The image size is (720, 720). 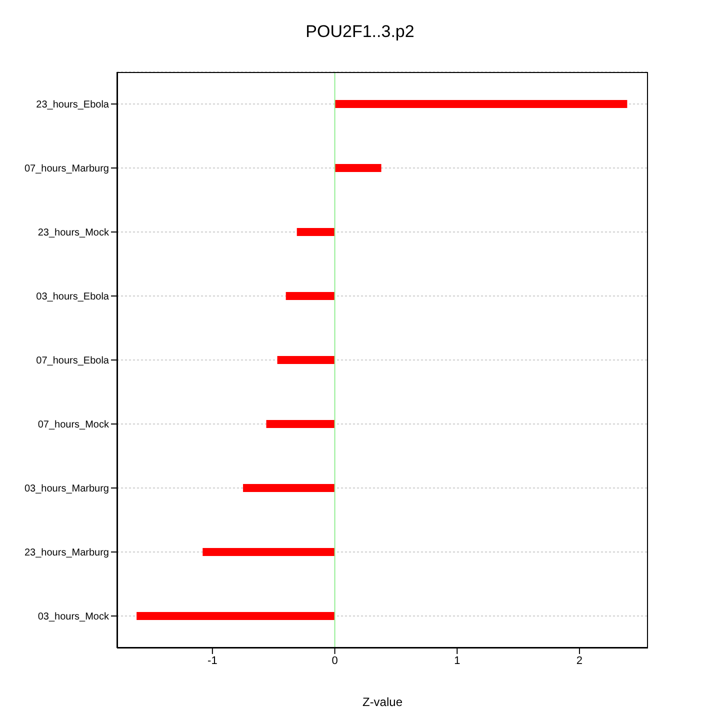 What do you see at coordinates (74, 233) in the screenshot?
I see `y-tick-label: 23_hours_Mock` at bounding box center [74, 233].